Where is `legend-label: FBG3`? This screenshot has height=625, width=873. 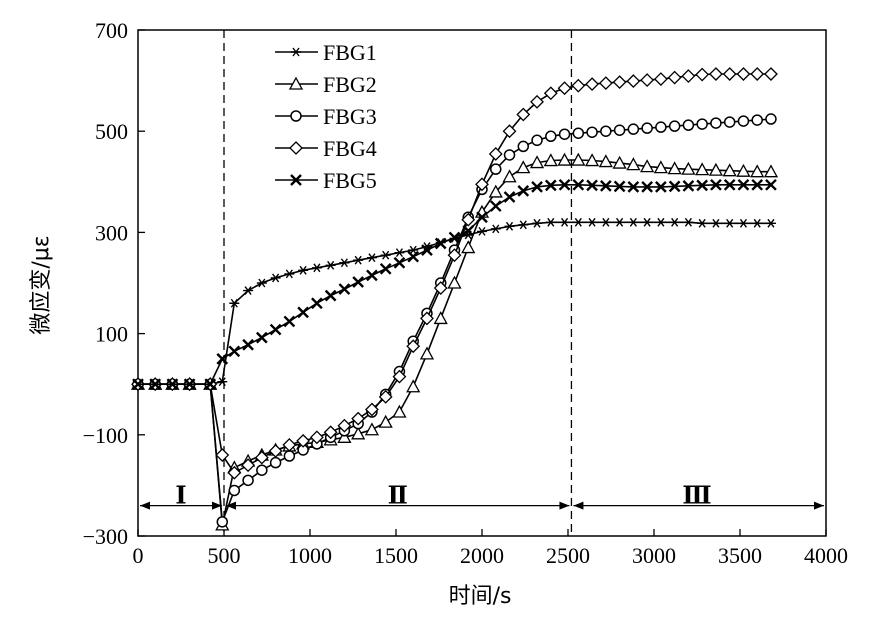 legend-label: FBG3 is located at coordinates (350, 116).